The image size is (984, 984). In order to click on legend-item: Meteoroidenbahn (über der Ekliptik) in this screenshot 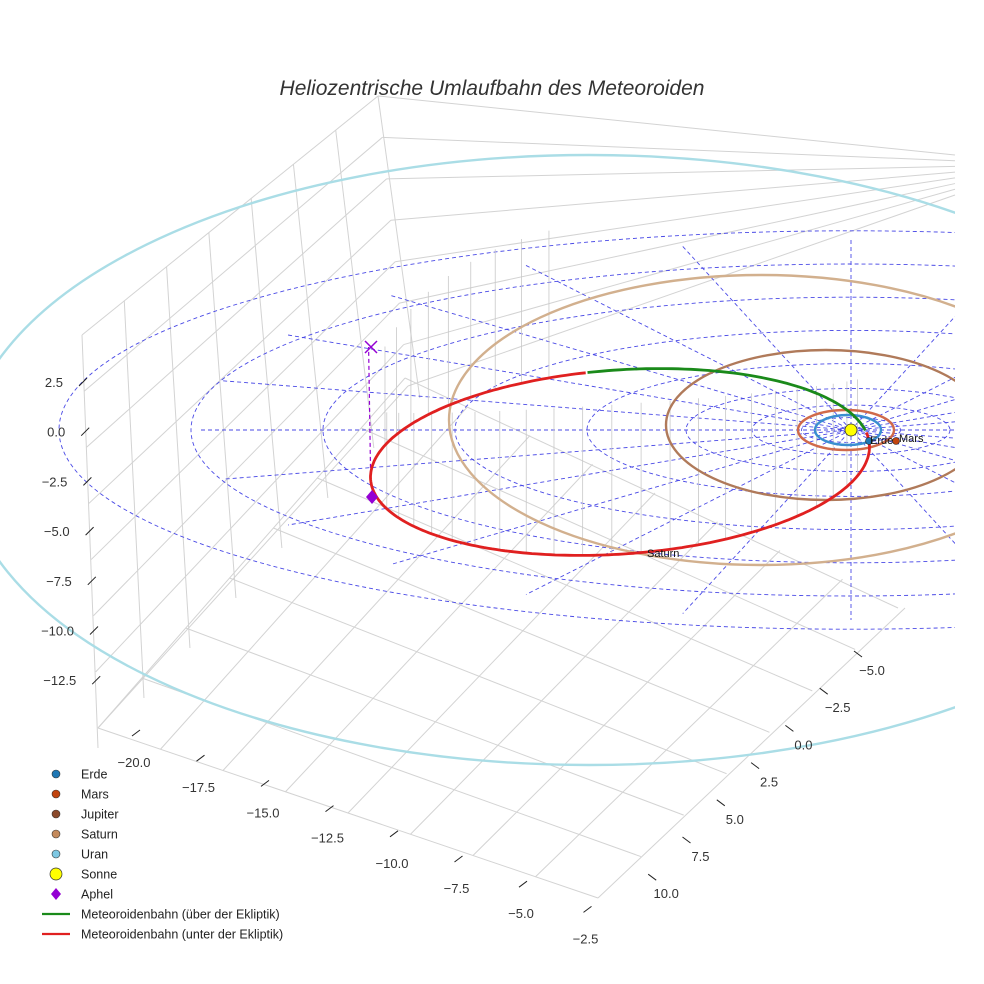, I will do `click(161, 915)`.